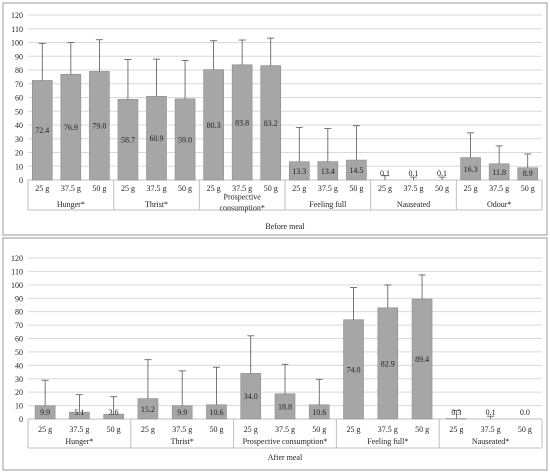  Describe the element at coordinates (499, 204) in the screenshot. I see `group-label: Odour*` at that location.